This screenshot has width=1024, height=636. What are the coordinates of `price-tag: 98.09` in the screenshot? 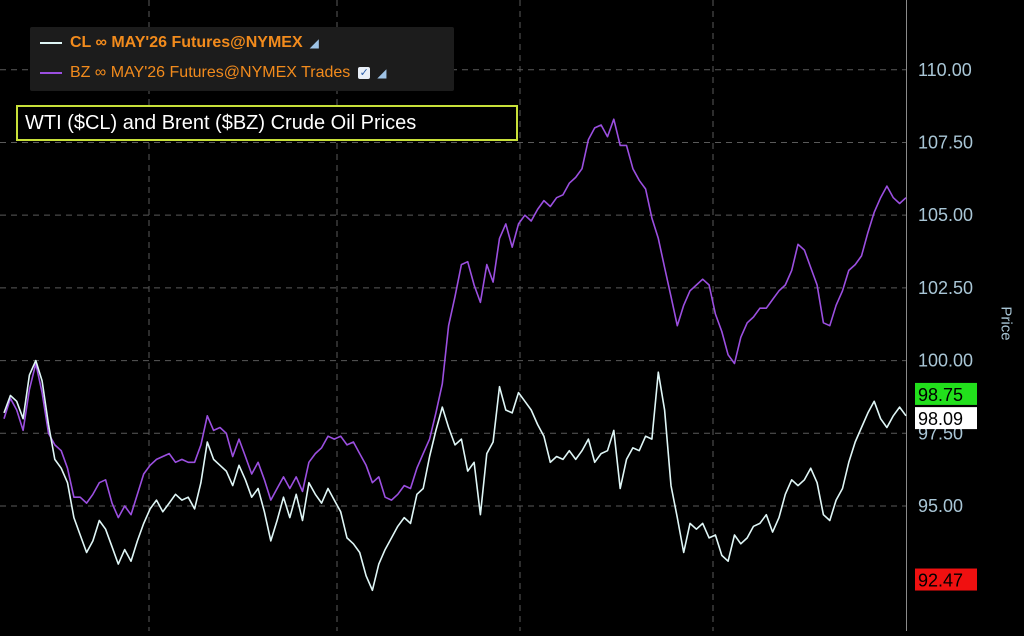 It's located at (946, 418).